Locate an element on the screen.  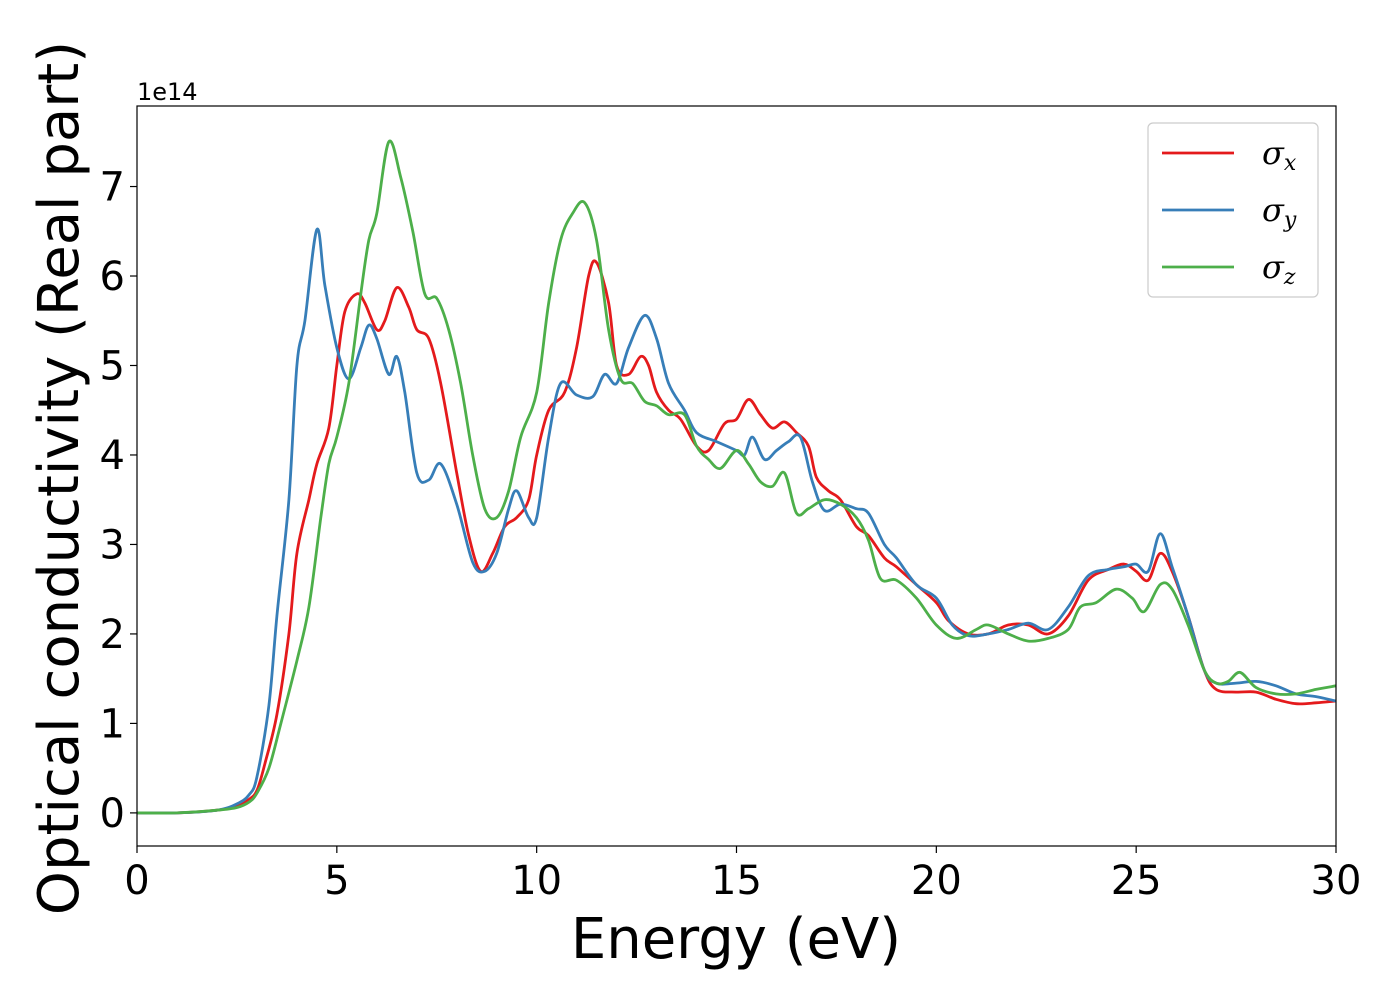
legend-label-x: σx is located at coordinates (1279, 155).